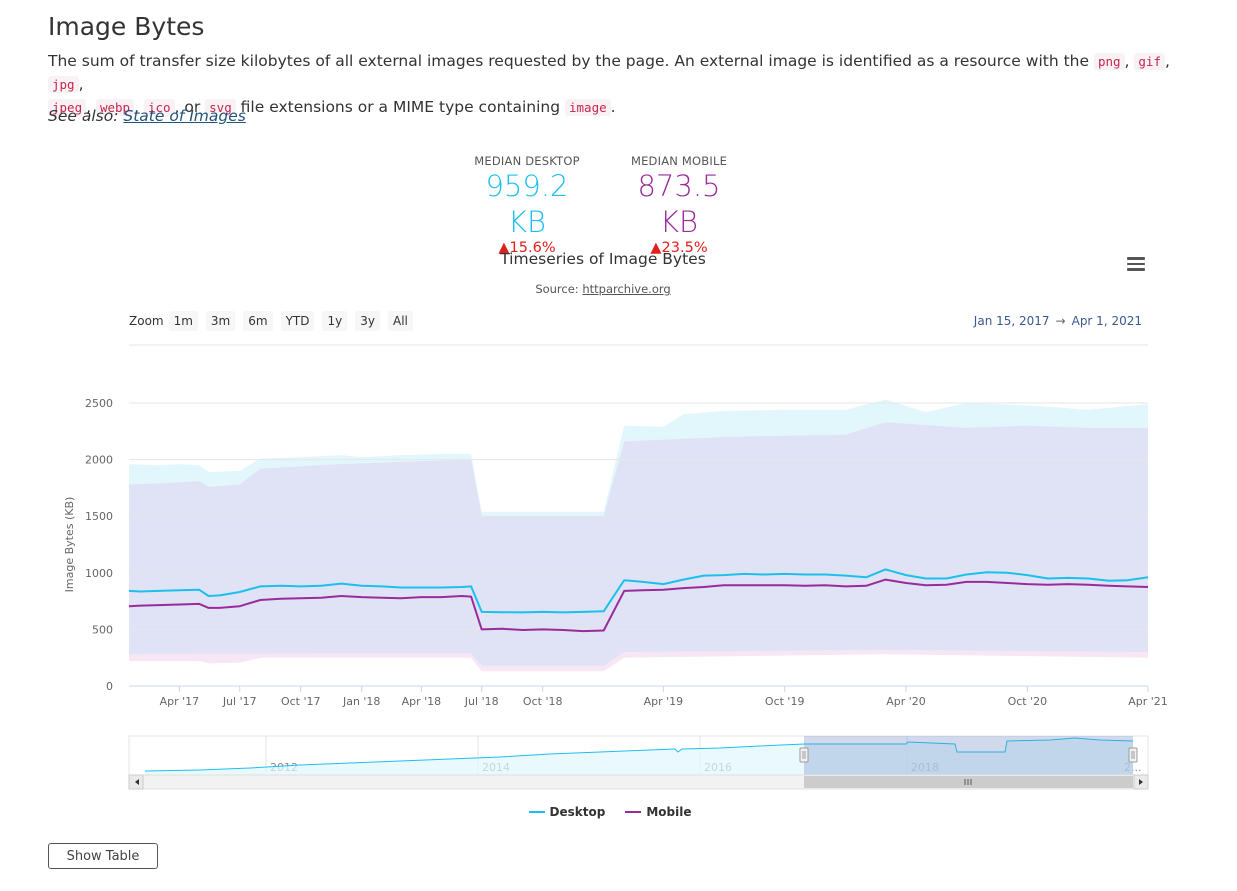  What do you see at coordinates (1028, 701) in the screenshot?
I see `x-tick-label: Oct '20` at bounding box center [1028, 701].